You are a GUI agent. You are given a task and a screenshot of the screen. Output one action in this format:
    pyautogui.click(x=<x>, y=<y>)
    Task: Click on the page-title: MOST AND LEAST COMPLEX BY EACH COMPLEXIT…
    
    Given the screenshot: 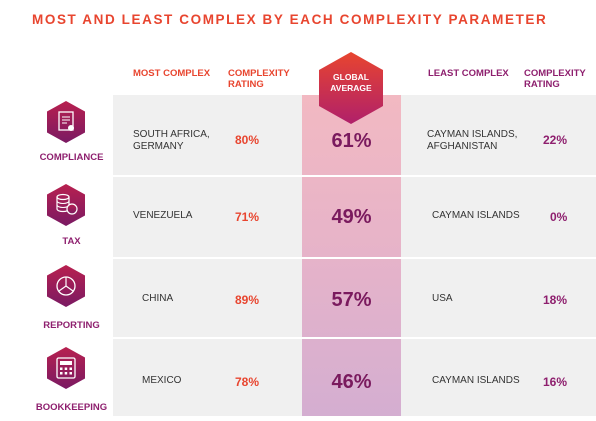 What is the action you would take?
    pyautogui.click(x=290, y=19)
    